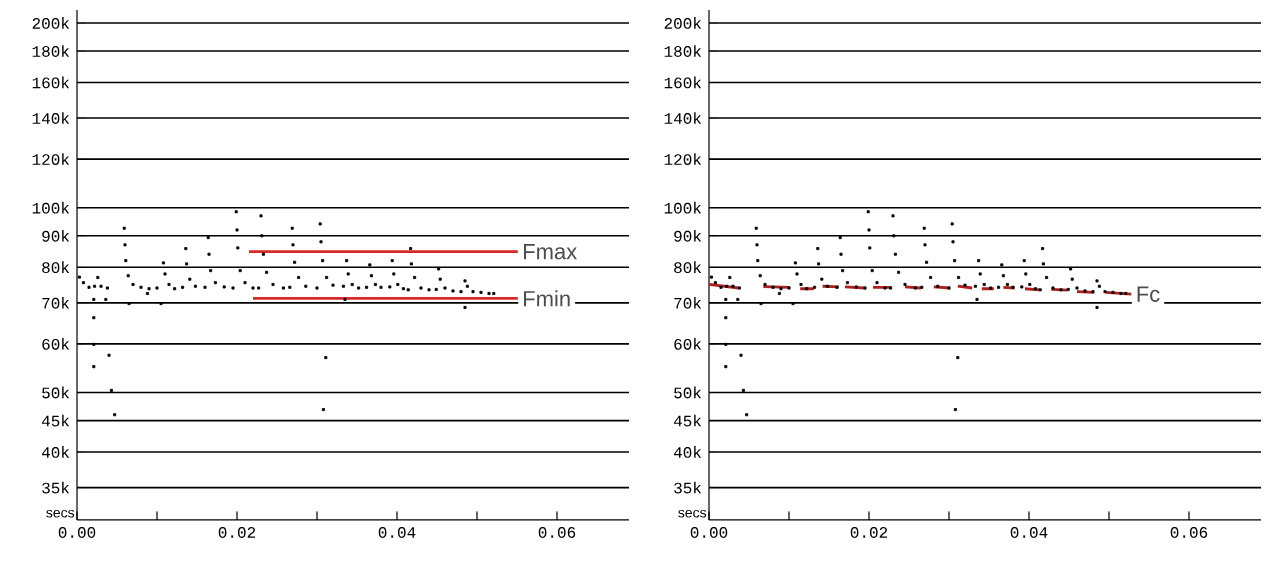 This screenshot has height=562, width=1264. What do you see at coordinates (550, 252) in the screenshot?
I see `series-label: Fmax` at bounding box center [550, 252].